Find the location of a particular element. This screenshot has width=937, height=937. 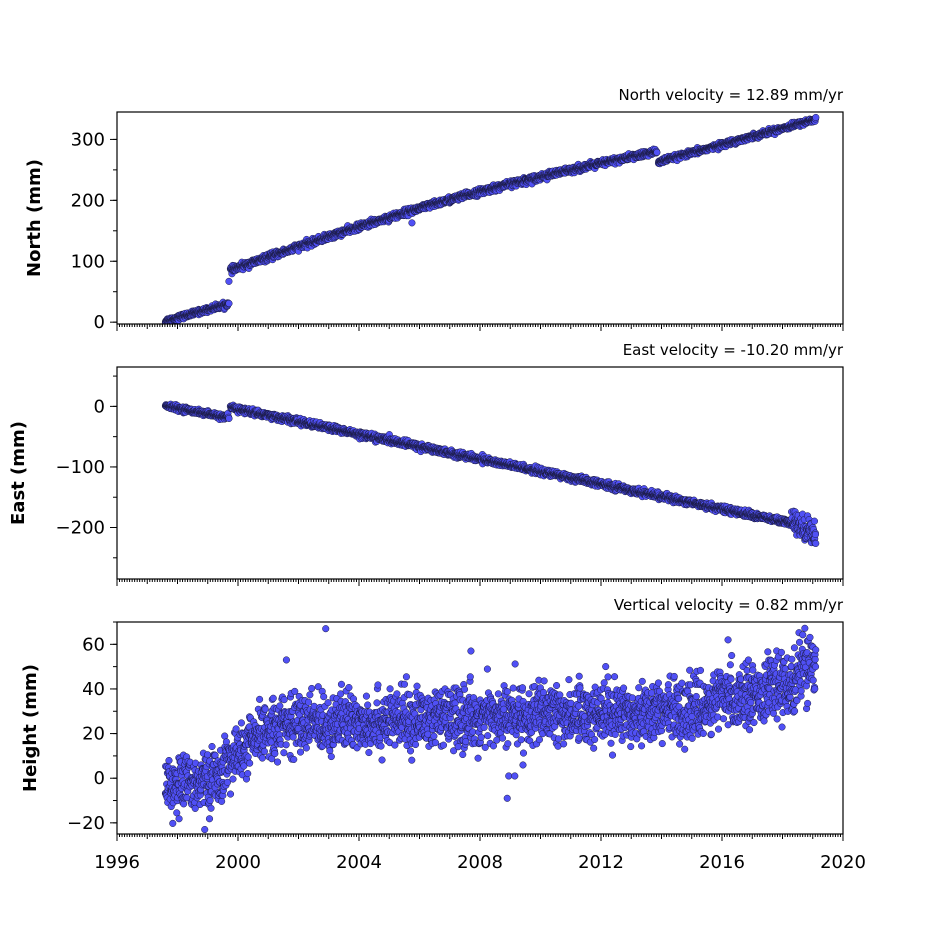

panel-title: North velocity = 12.89 mm/yr is located at coordinates (731, 95).